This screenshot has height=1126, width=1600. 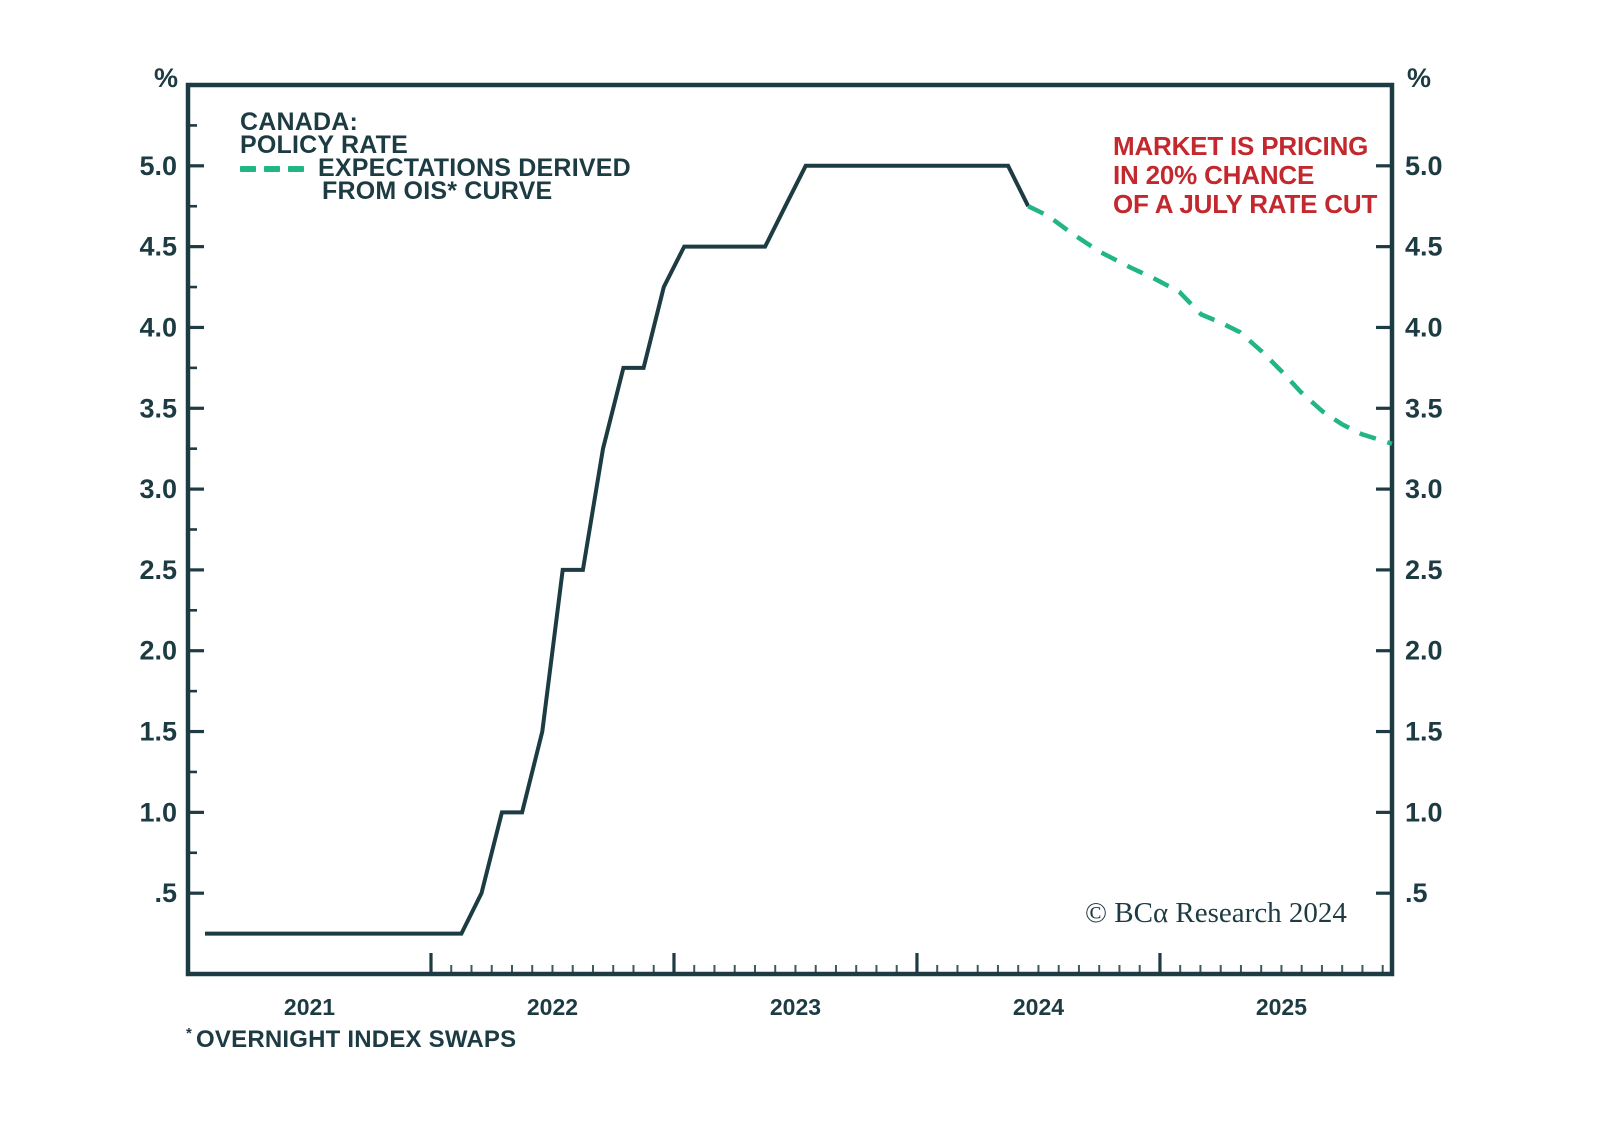 I want to click on legend-title-line1: CANADA:, so click(x=299, y=122).